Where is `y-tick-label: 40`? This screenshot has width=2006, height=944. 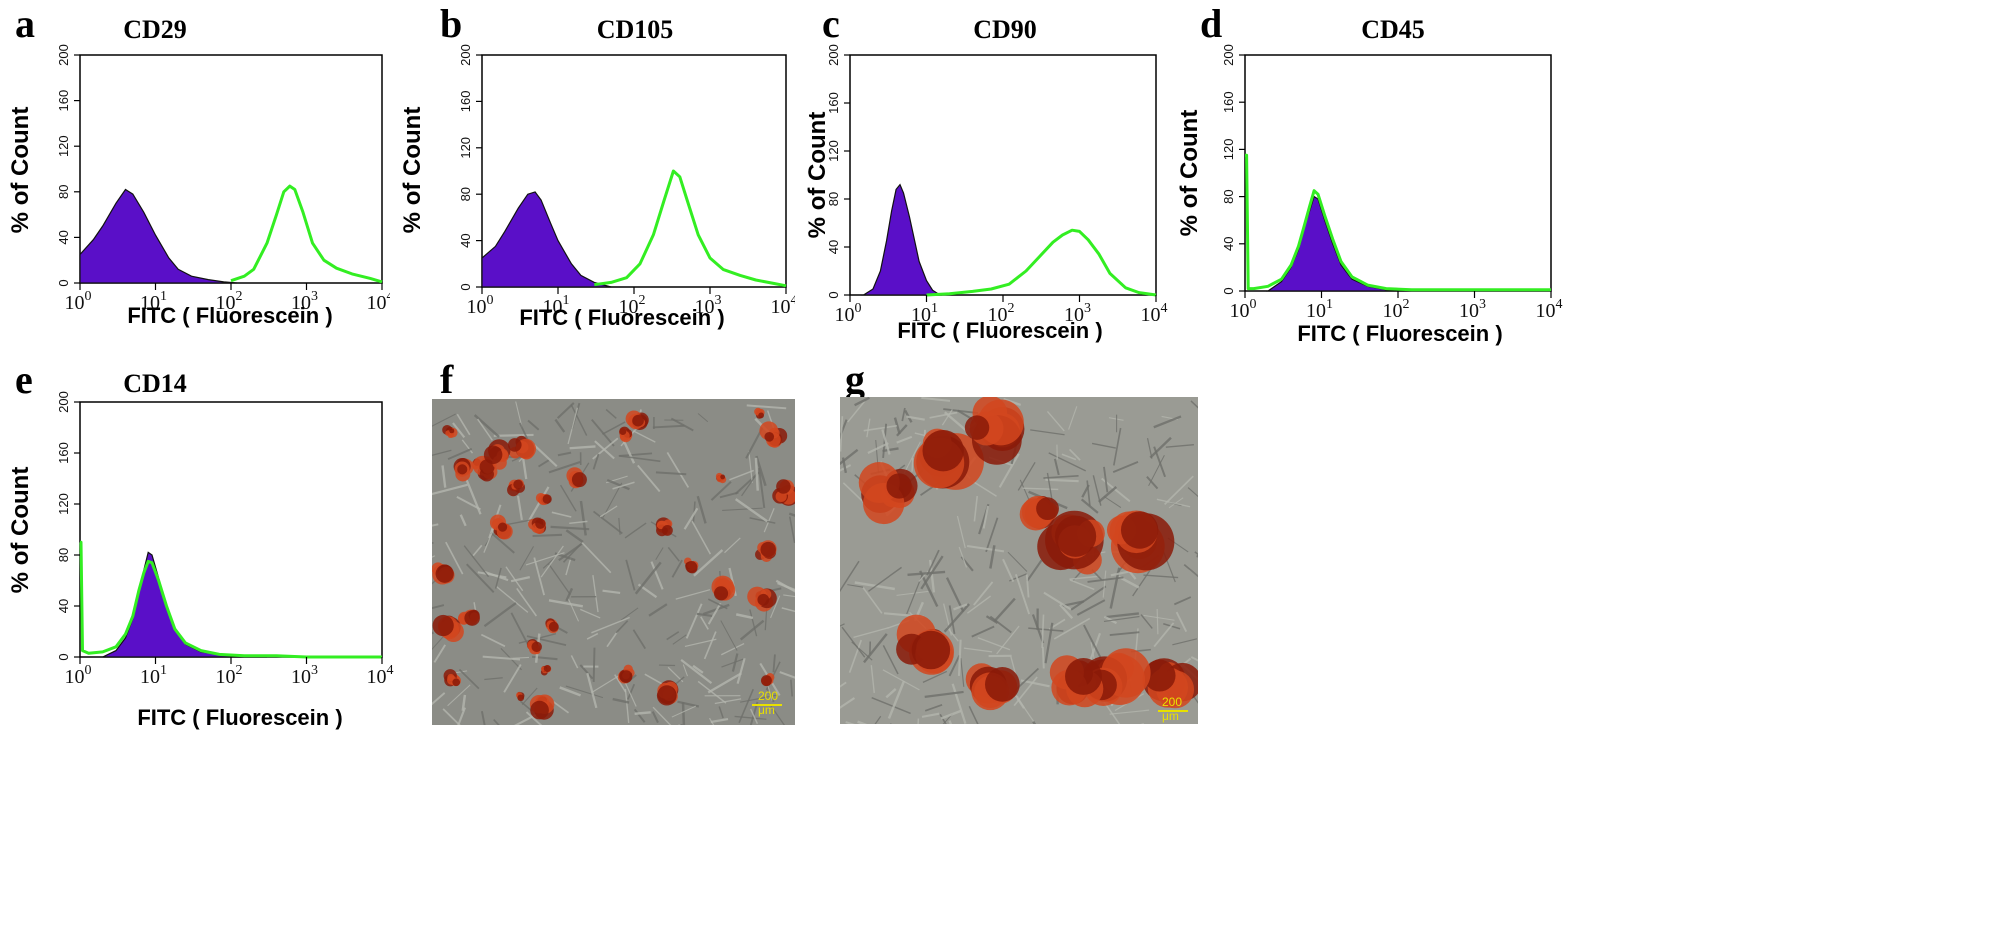 y-tick-label: 40 is located at coordinates (63, 606).